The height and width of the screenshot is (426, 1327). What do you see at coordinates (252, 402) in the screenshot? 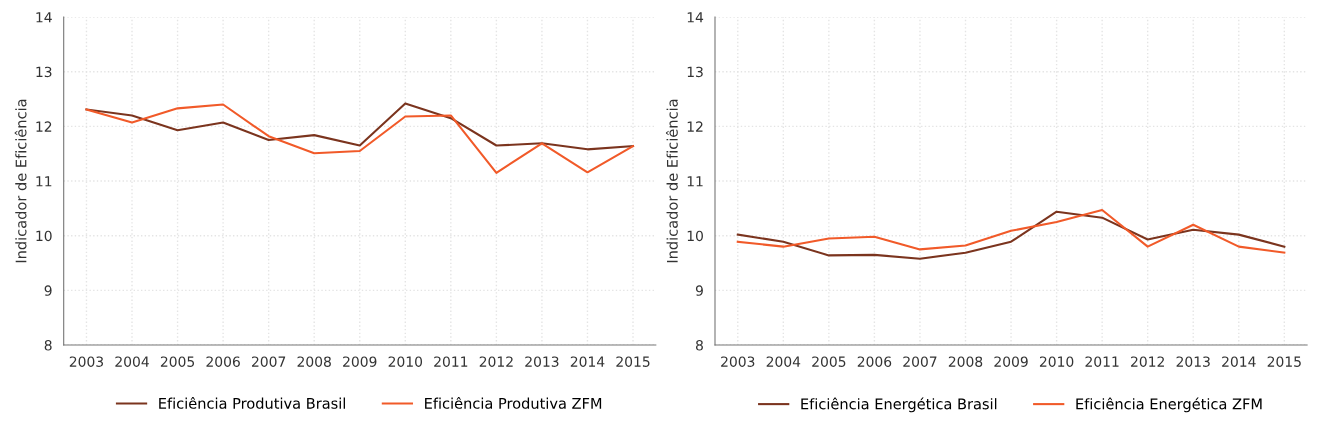
I see `legend-label: Eficiência Produtiva Brasil` at bounding box center [252, 402].